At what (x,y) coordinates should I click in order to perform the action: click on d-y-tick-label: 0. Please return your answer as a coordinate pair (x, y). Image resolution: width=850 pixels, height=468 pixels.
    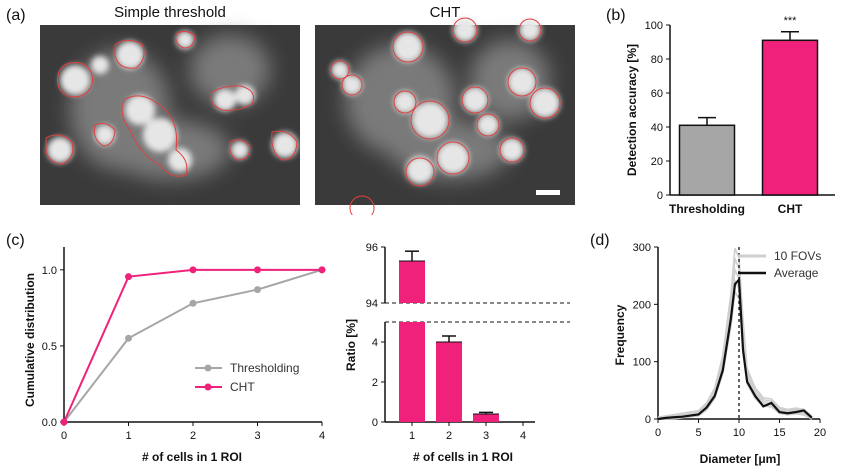
    Looking at the image, I should click on (648, 420).